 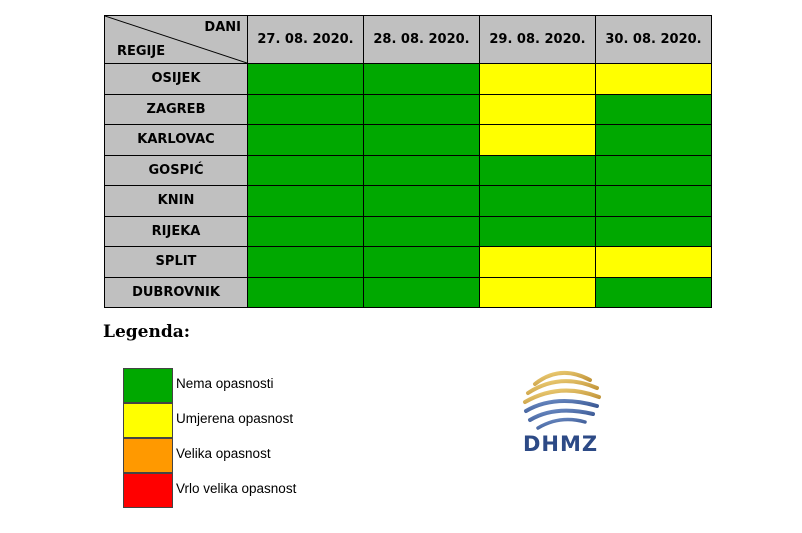 I want to click on table-row: KNIN, so click(x=408, y=201).